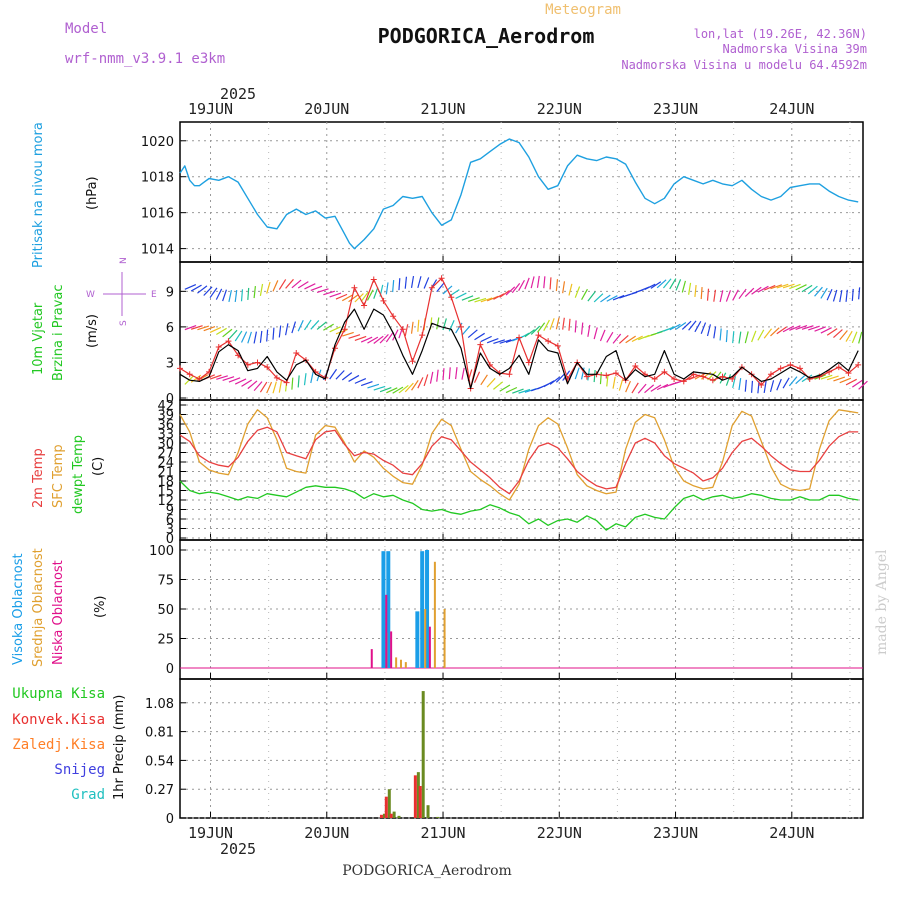 The width and height of the screenshot is (900, 900). Describe the element at coordinates (526, 334) in the screenshot. I see `wind-barbs` at that location.